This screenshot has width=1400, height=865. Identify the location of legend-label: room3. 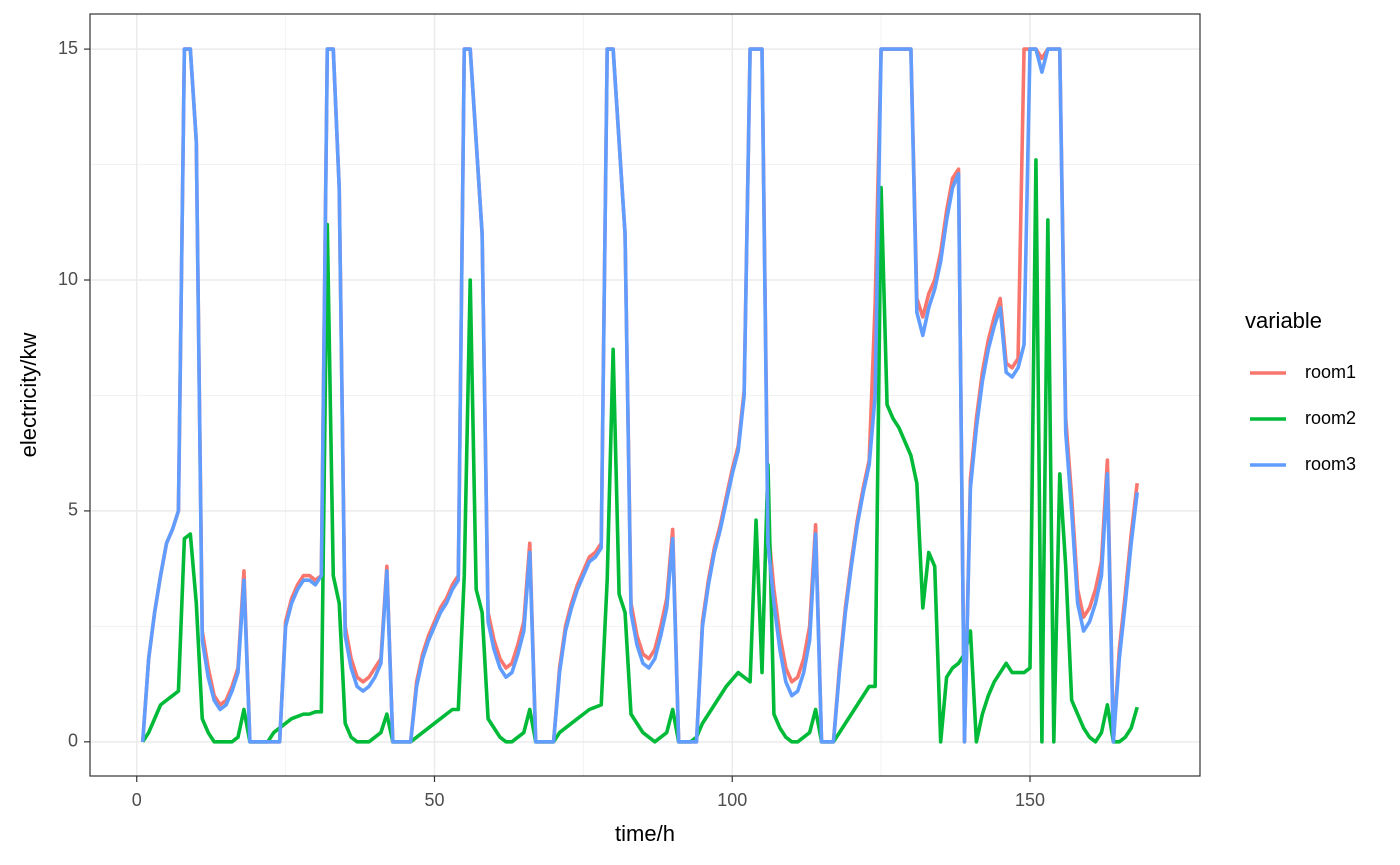
(1330, 464).